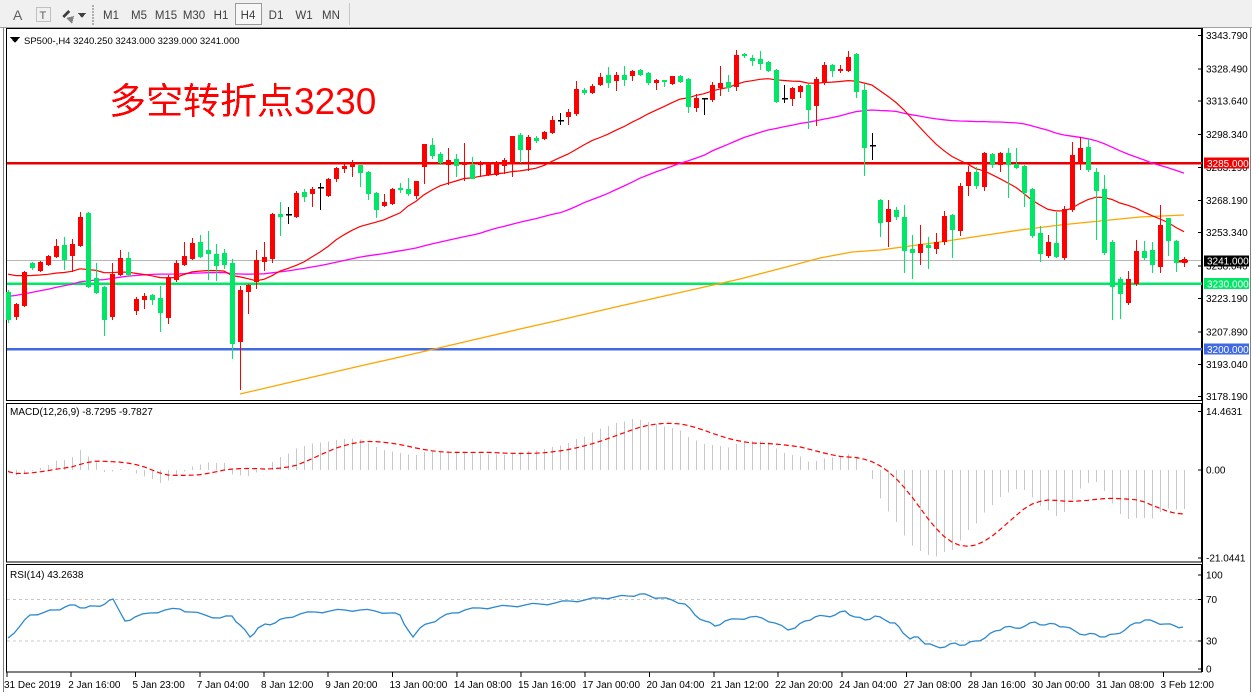 The image size is (1252, 697). What do you see at coordinates (1227, 135) in the screenshot?
I see `svg-text: 3298.340` at bounding box center [1227, 135].